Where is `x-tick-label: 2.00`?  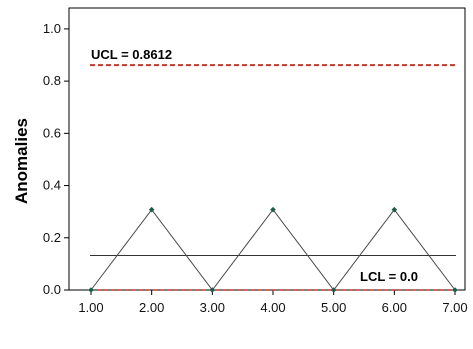
x-tick-label: 2.00 is located at coordinates (151, 307).